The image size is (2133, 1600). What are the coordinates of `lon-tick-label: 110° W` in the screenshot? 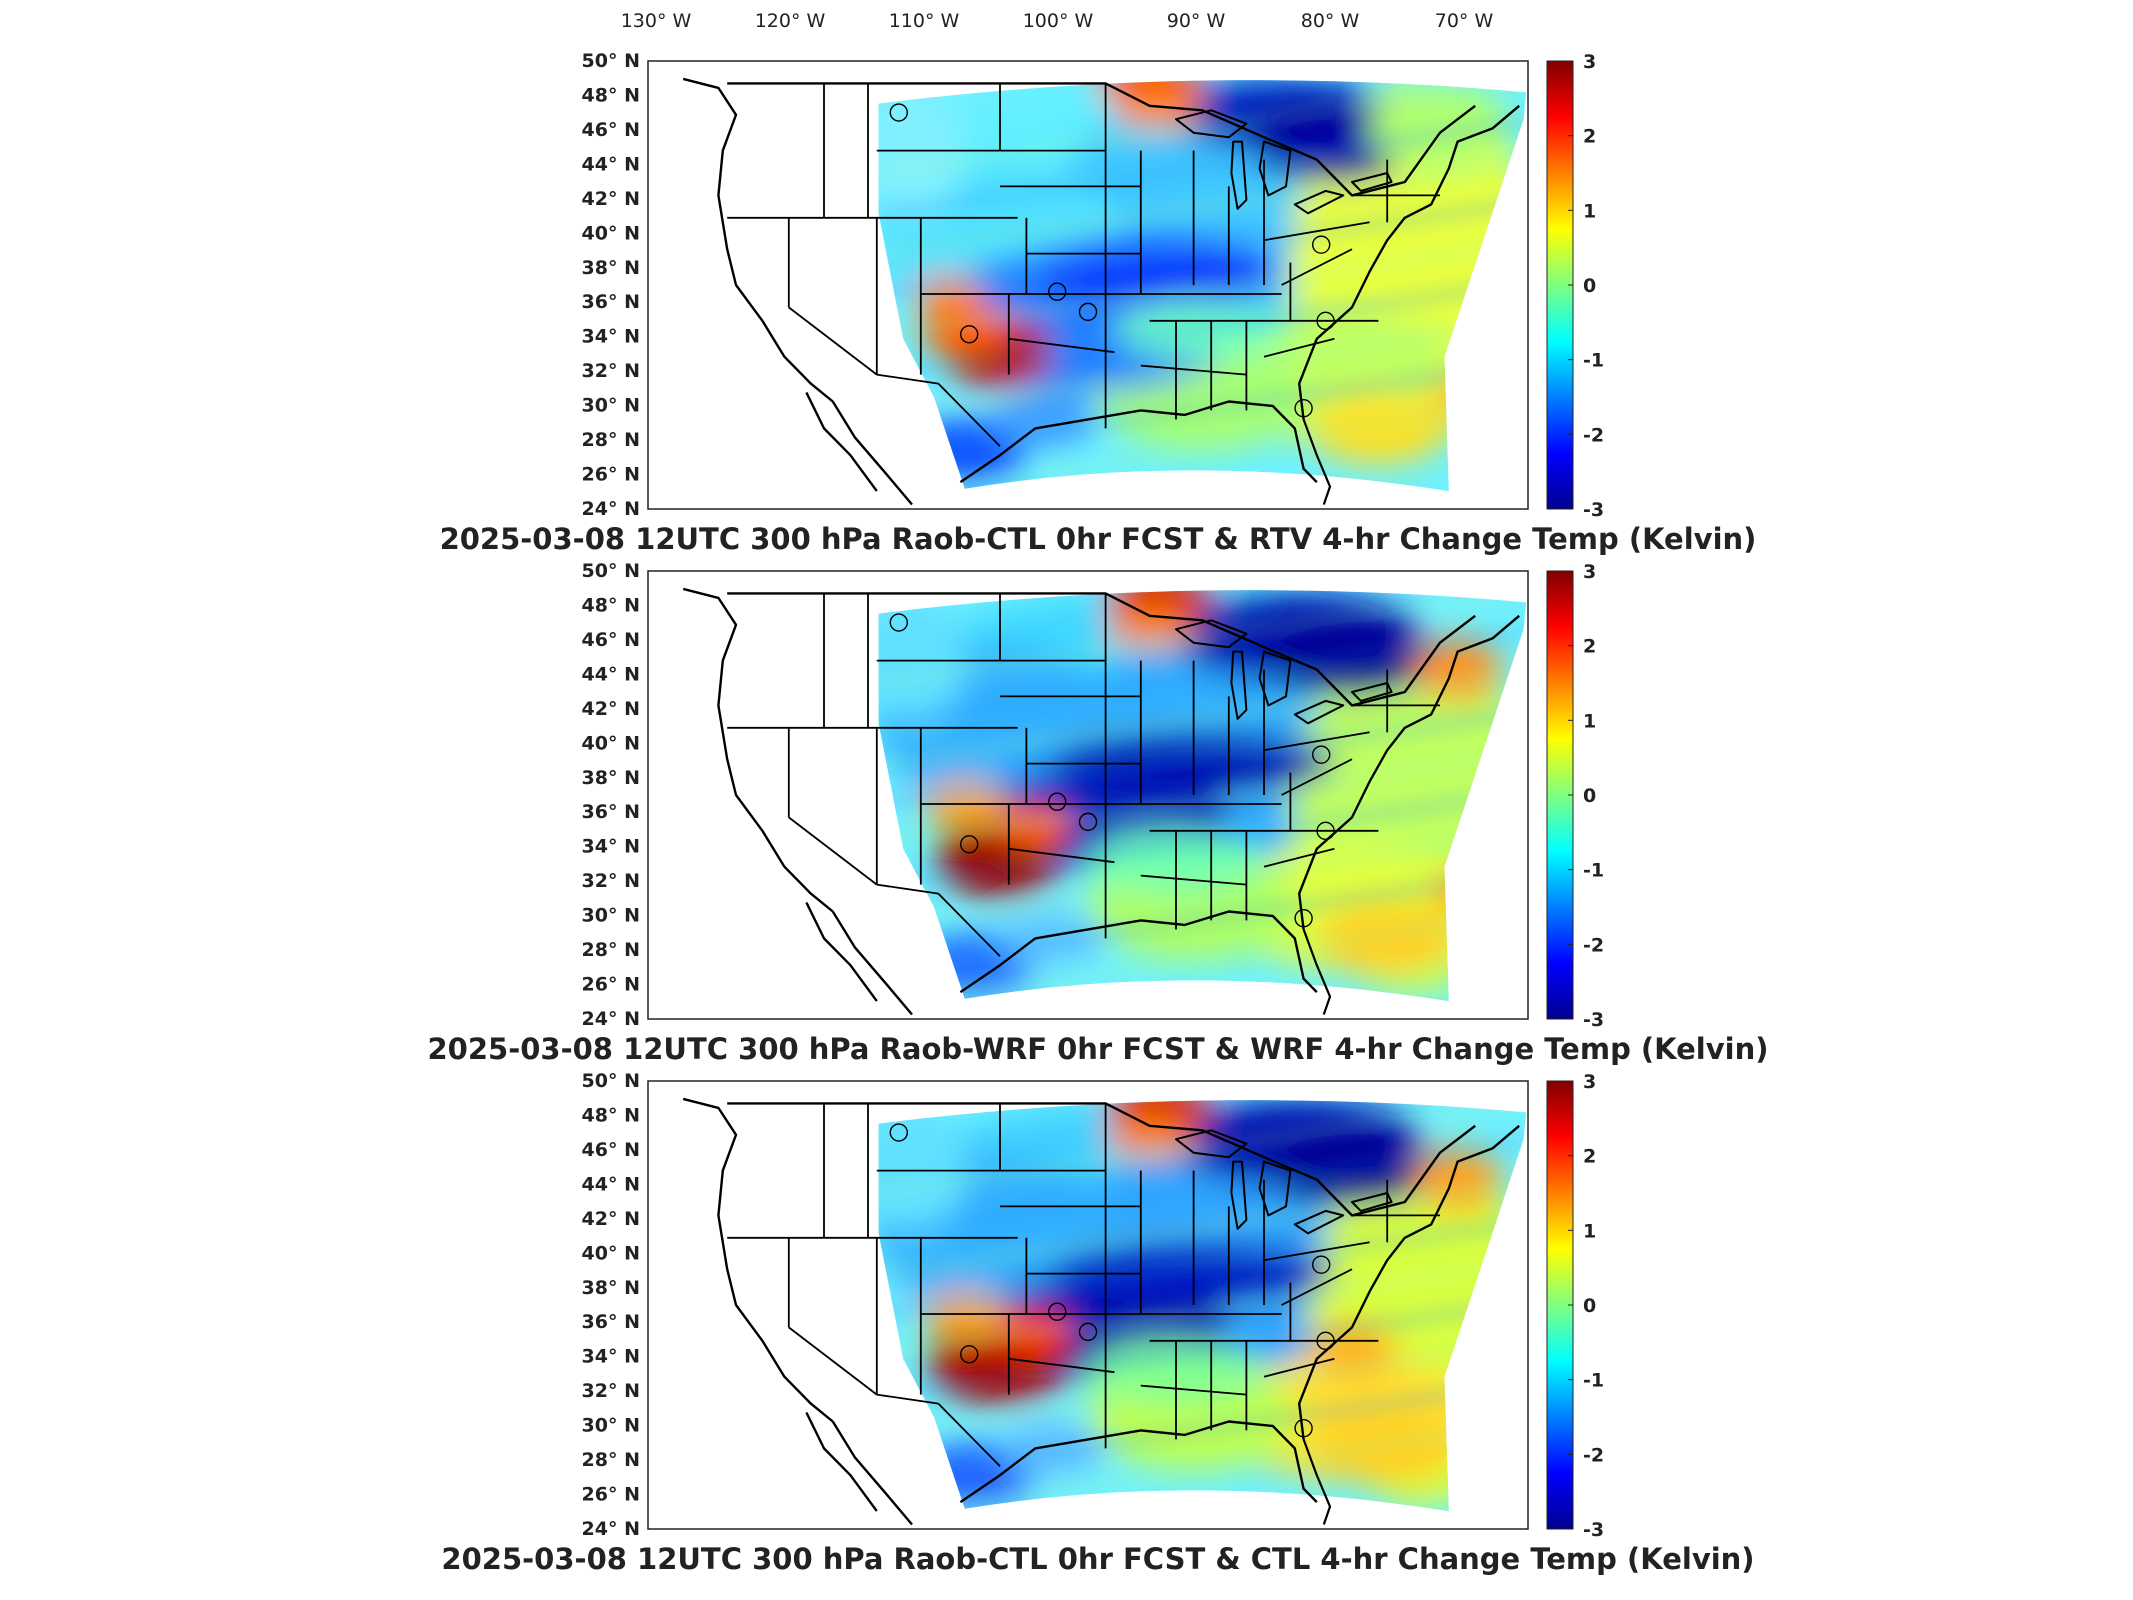 It's located at (924, 21).